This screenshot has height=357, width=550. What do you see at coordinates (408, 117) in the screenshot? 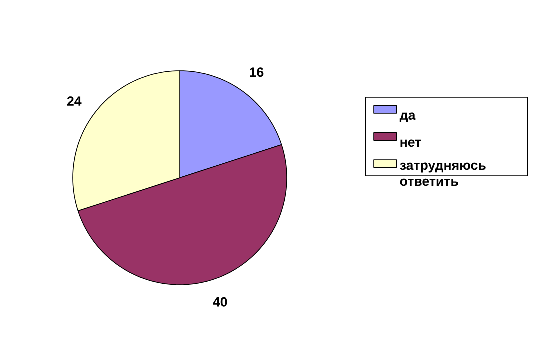
I see `legend-label: да` at bounding box center [408, 117].